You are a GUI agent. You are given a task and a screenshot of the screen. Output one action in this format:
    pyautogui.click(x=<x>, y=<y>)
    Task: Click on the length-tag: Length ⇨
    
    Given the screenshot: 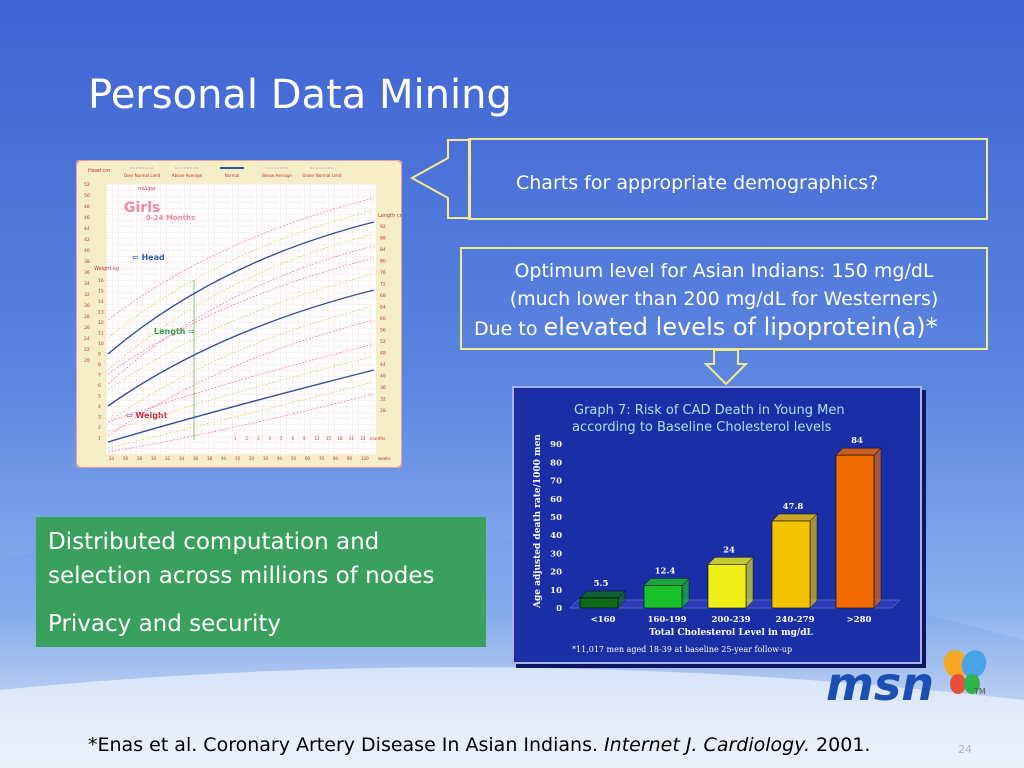 What is the action you would take?
    pyautogui.click(x=174, y=331)
    